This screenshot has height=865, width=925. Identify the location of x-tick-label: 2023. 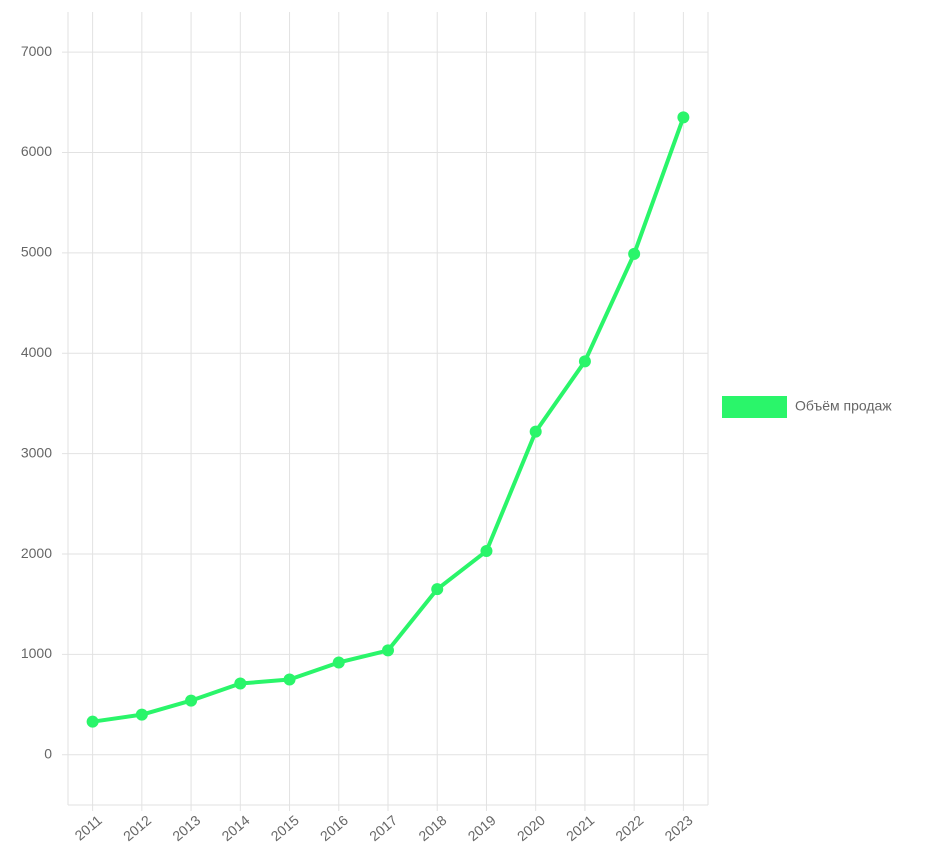
(679, 828).